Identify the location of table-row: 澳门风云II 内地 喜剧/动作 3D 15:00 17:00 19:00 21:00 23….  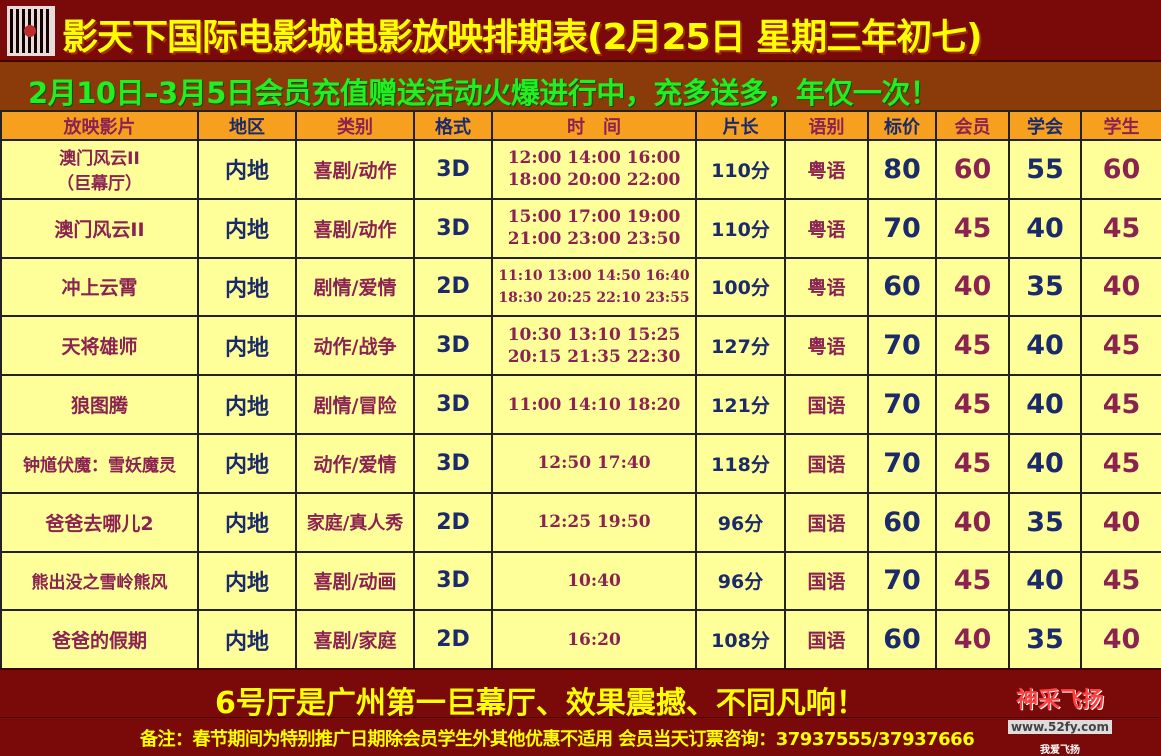
(580, 228).